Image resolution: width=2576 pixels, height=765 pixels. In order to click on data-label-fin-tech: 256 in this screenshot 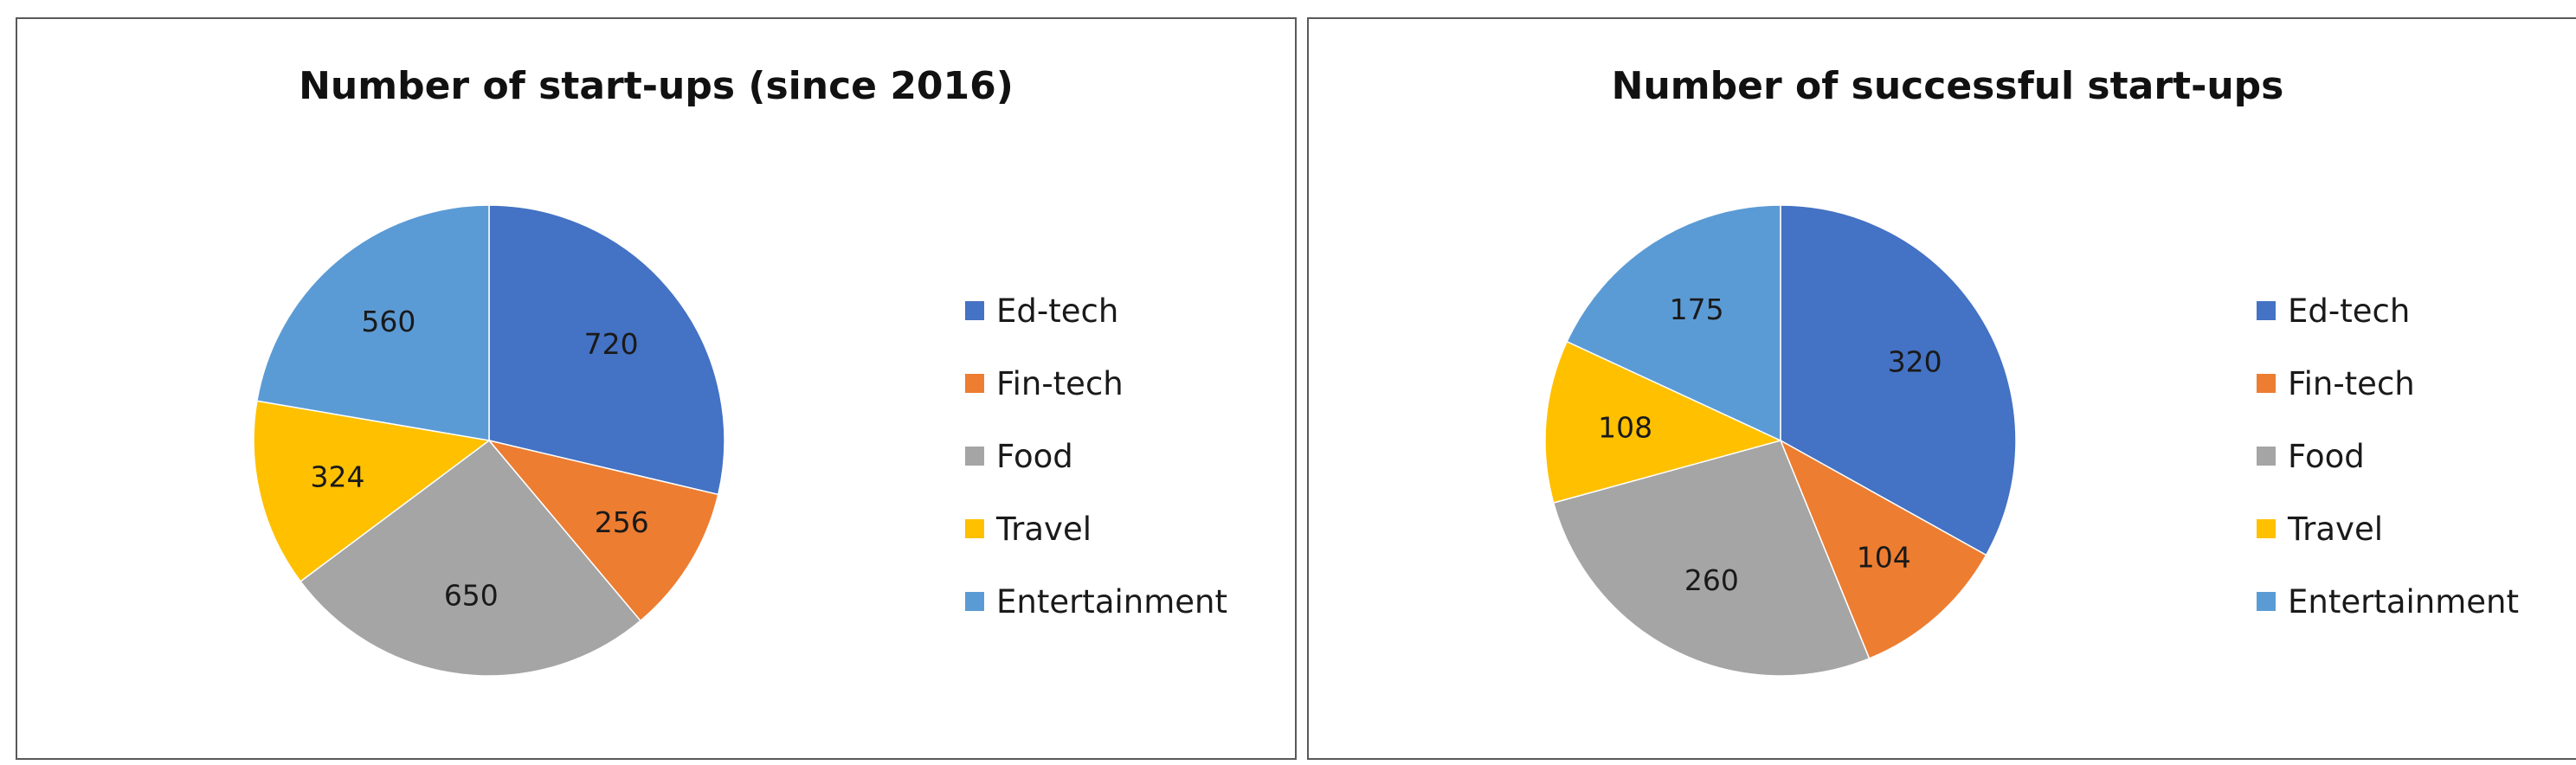, I will do `click(622, 522)`.